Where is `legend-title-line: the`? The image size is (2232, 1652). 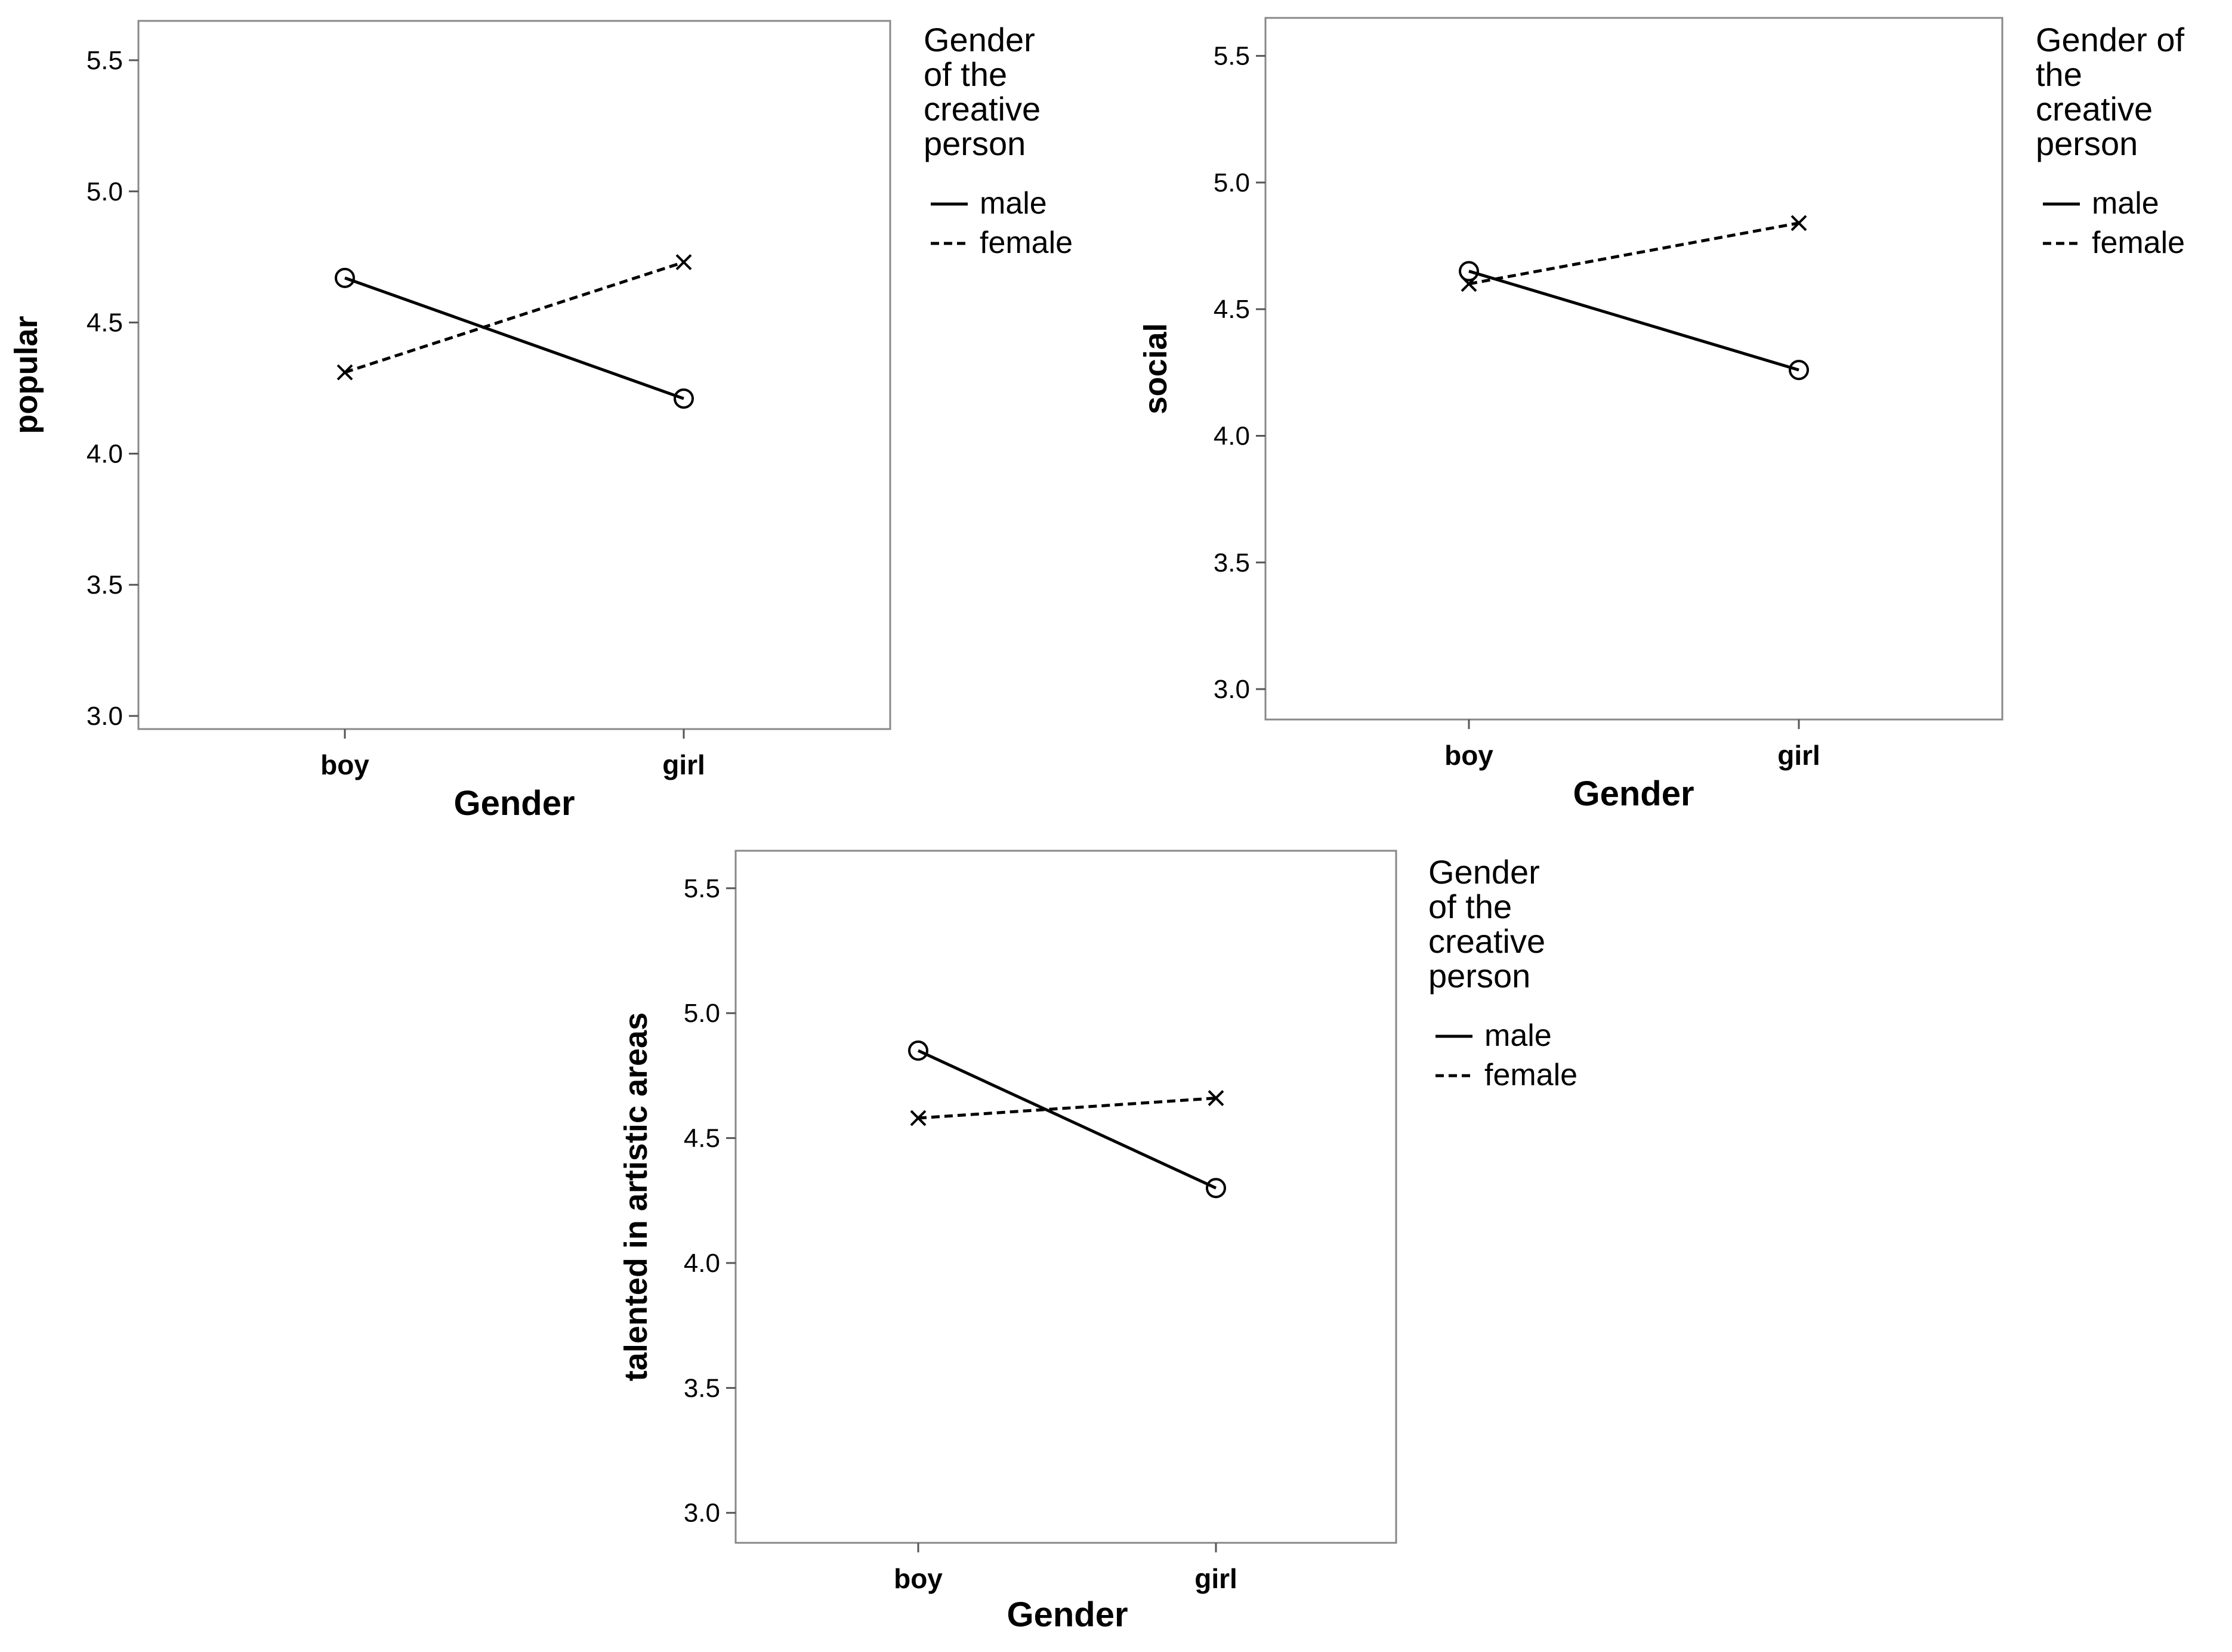
legend-title-line: the is located at coordinates (2059, 74).